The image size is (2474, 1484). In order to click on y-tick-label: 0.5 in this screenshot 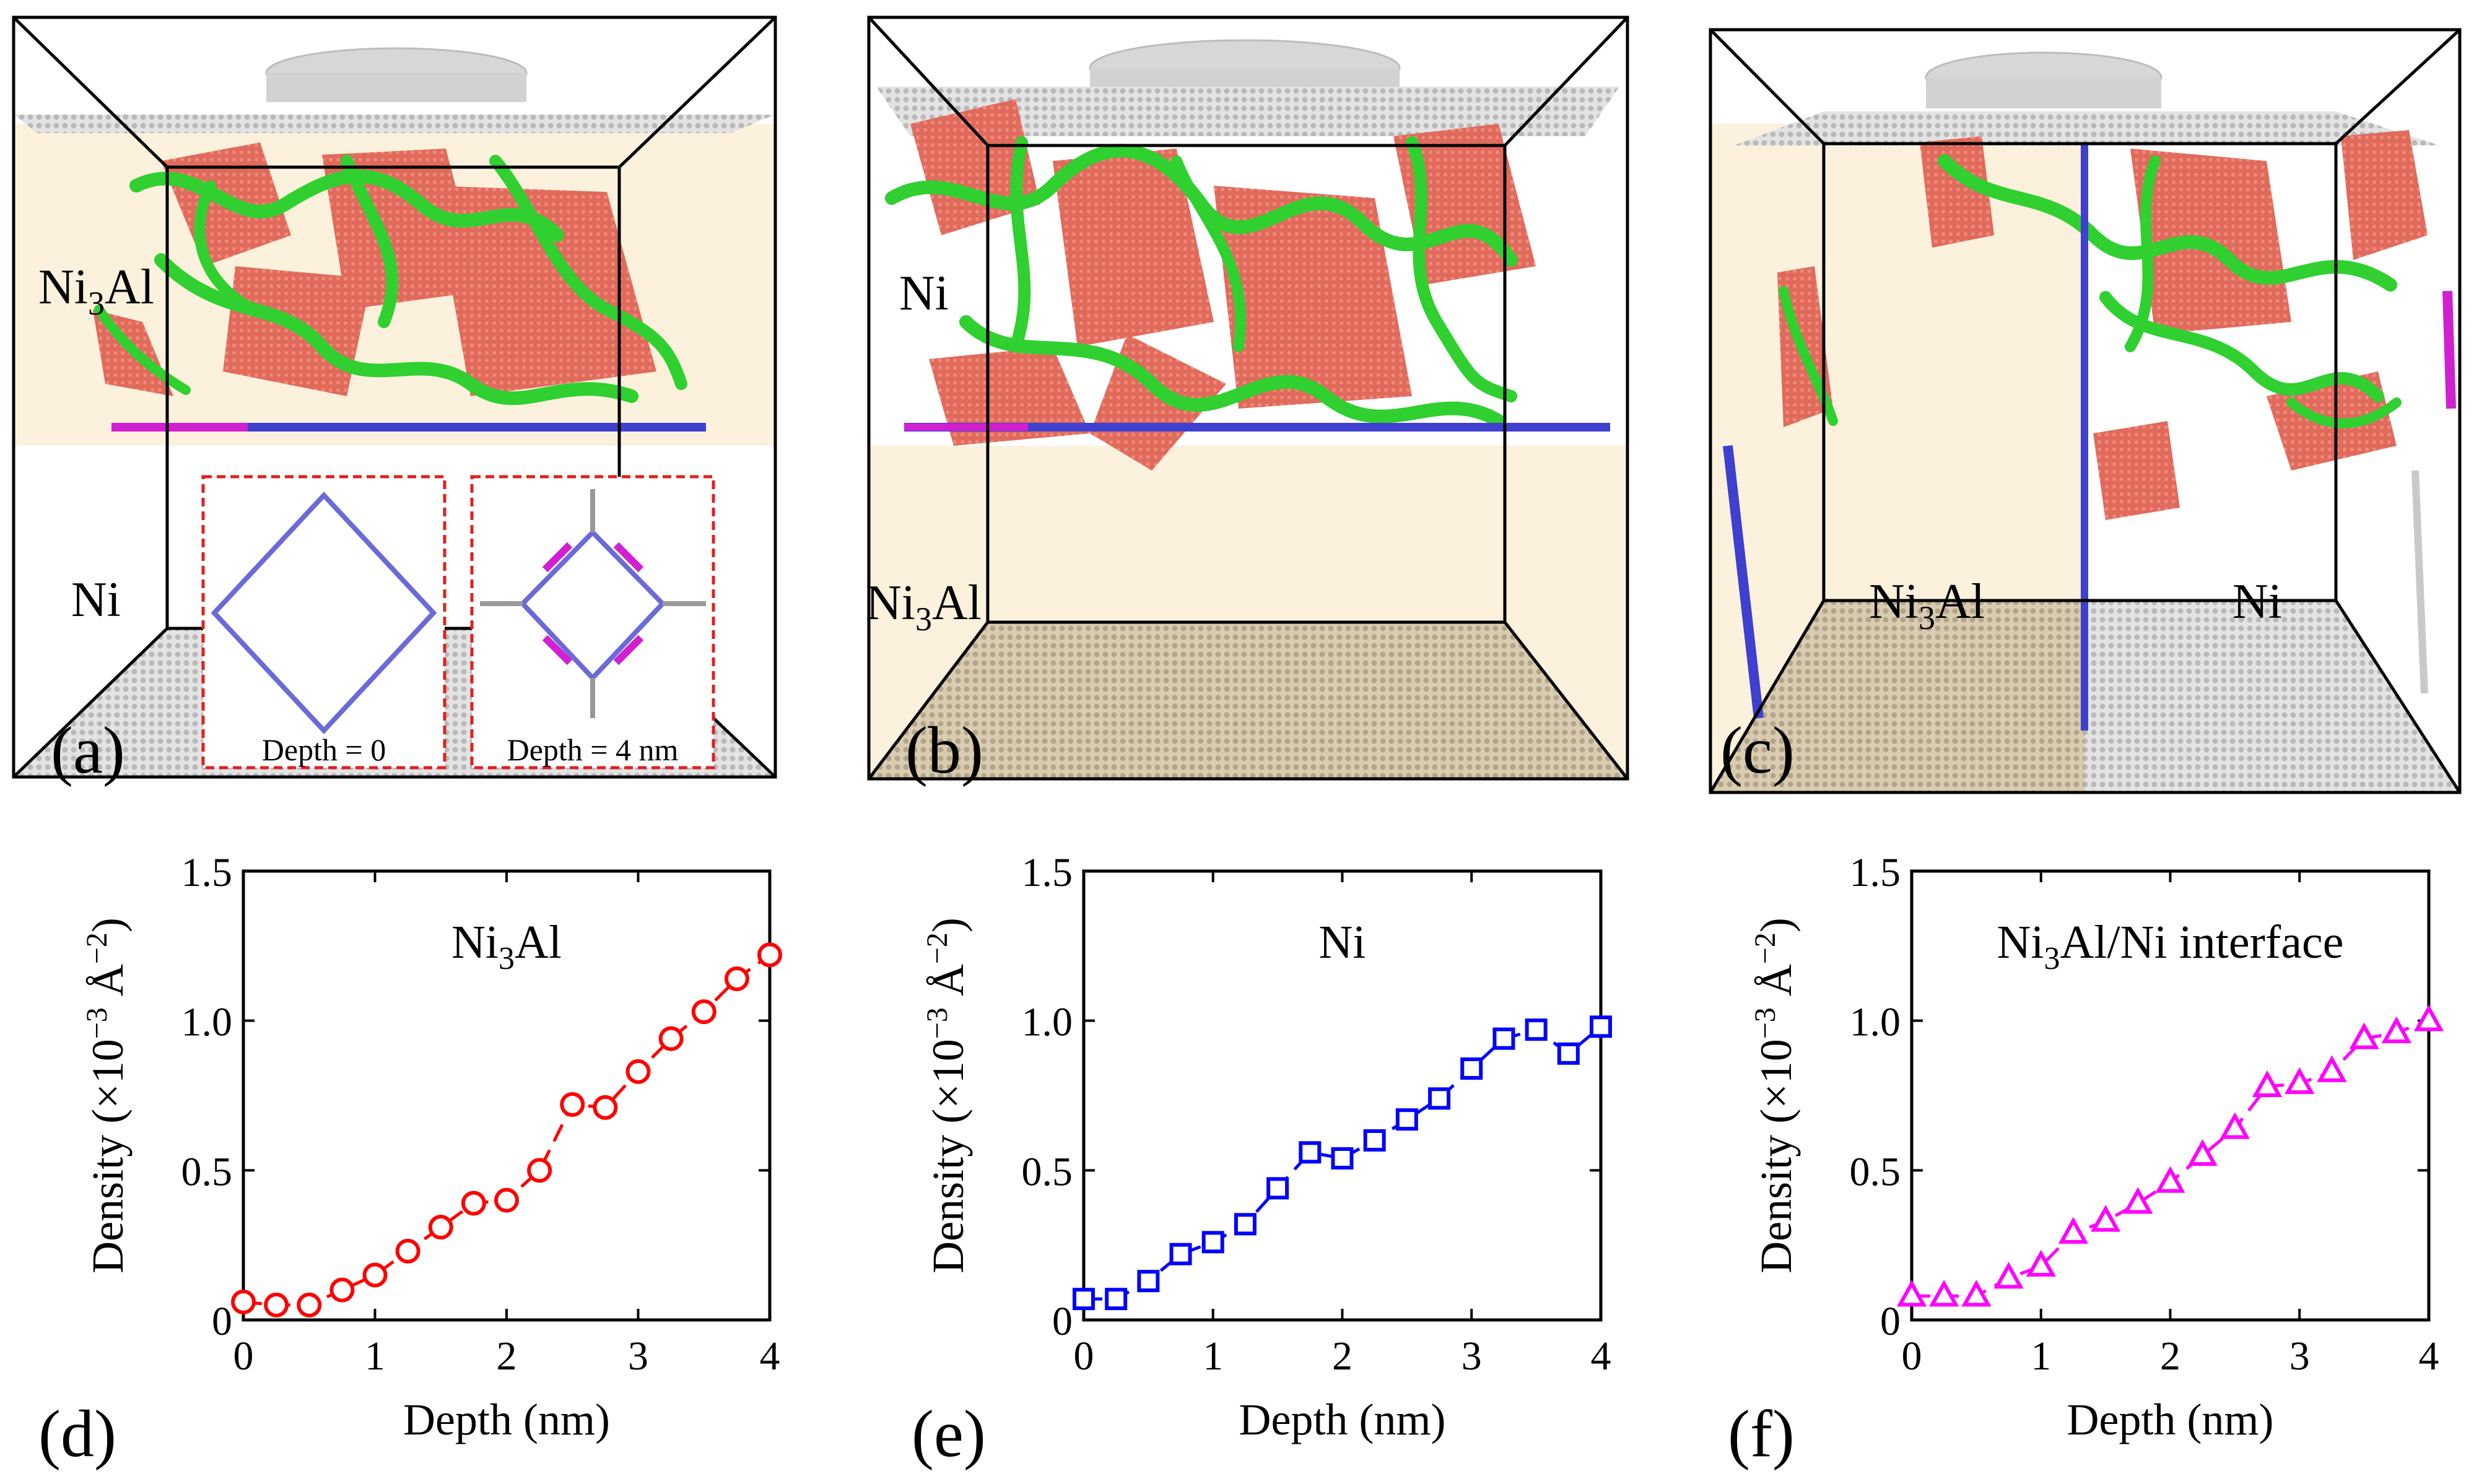, I will do `click(207, 1172)`.